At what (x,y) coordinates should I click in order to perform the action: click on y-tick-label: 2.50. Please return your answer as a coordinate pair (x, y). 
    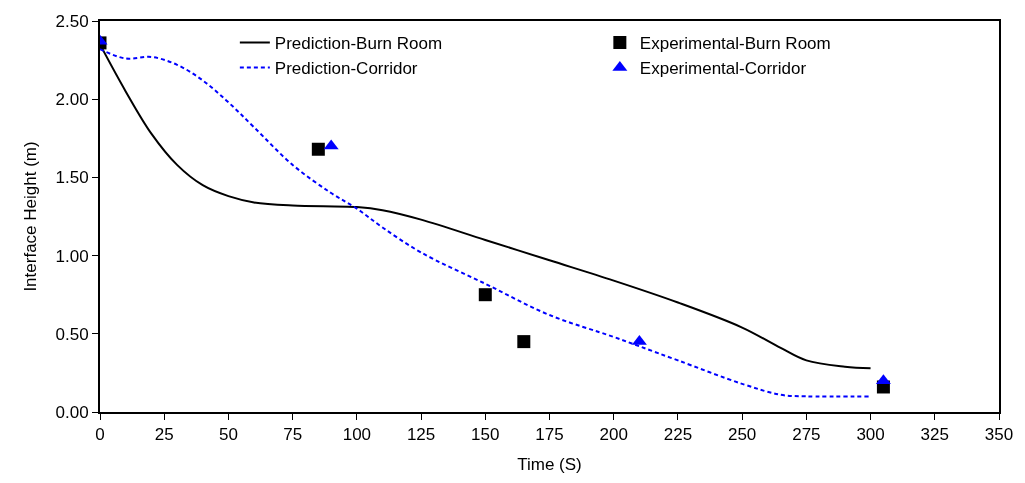
    Looking at the image, I should click on (72, 21).